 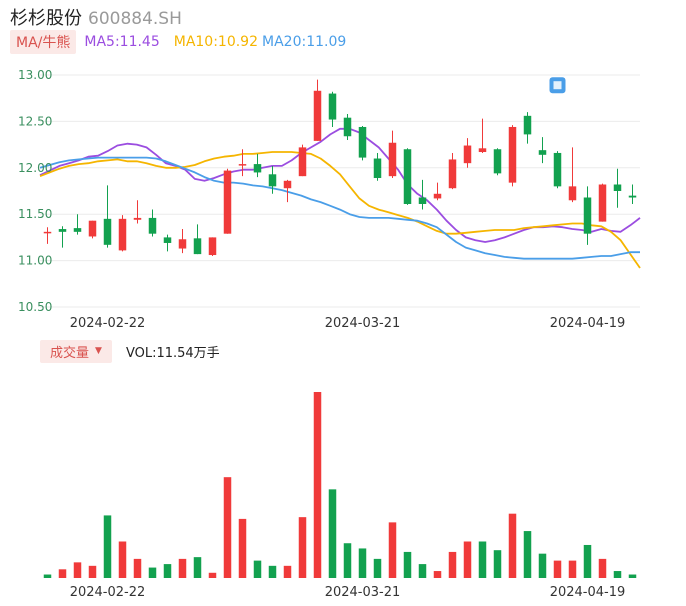 What do you see at coordinates (588, 592) in the screenshot?
I see `volume-x-tick-label: 2024-04-19` at bounding box center [588, 592].